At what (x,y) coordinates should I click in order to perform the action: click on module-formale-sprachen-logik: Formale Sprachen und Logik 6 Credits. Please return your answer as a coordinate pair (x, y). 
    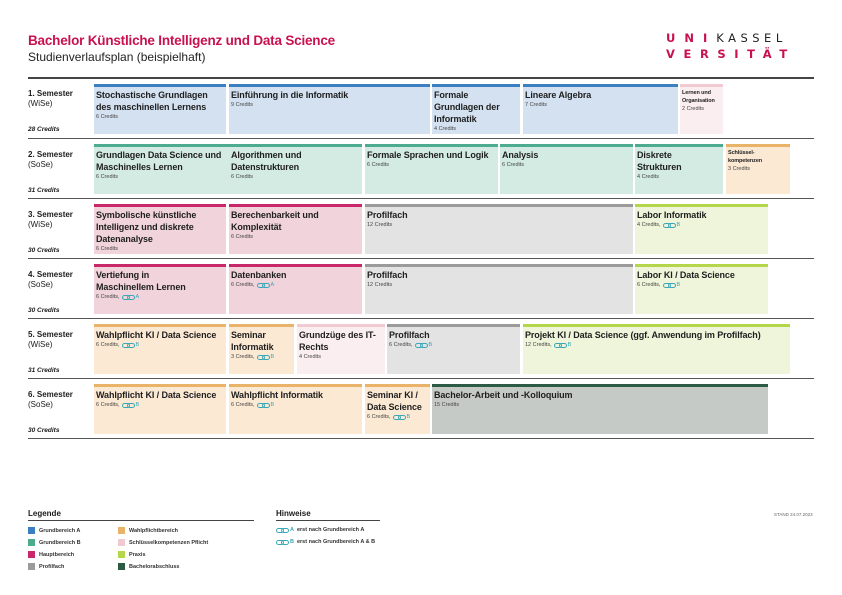
    Looking at the image, I should click on (431, 169).